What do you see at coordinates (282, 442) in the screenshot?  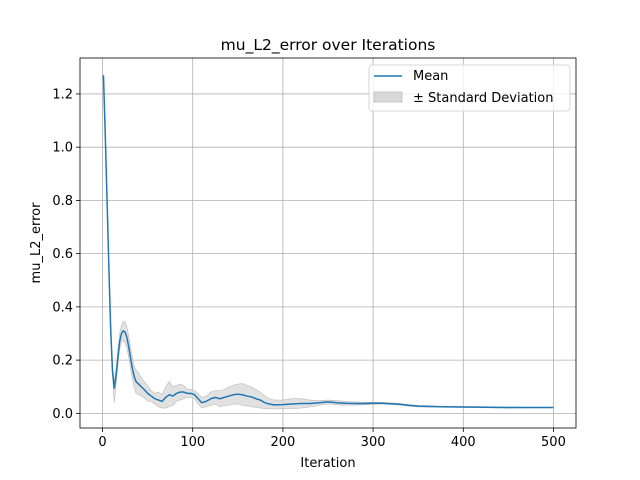 I see `x-tick-label: 200` at bounding box center [282, 442].